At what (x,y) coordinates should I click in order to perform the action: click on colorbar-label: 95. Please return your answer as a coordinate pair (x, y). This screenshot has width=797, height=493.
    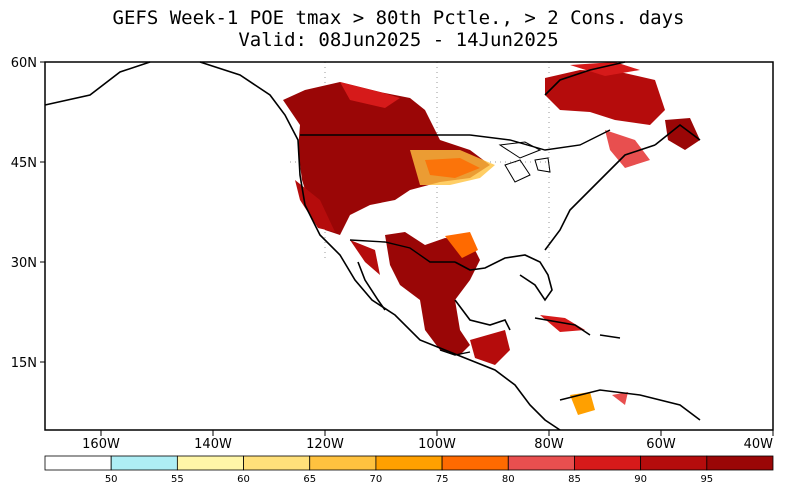
    Looking at the image, I should click on (706, 479).